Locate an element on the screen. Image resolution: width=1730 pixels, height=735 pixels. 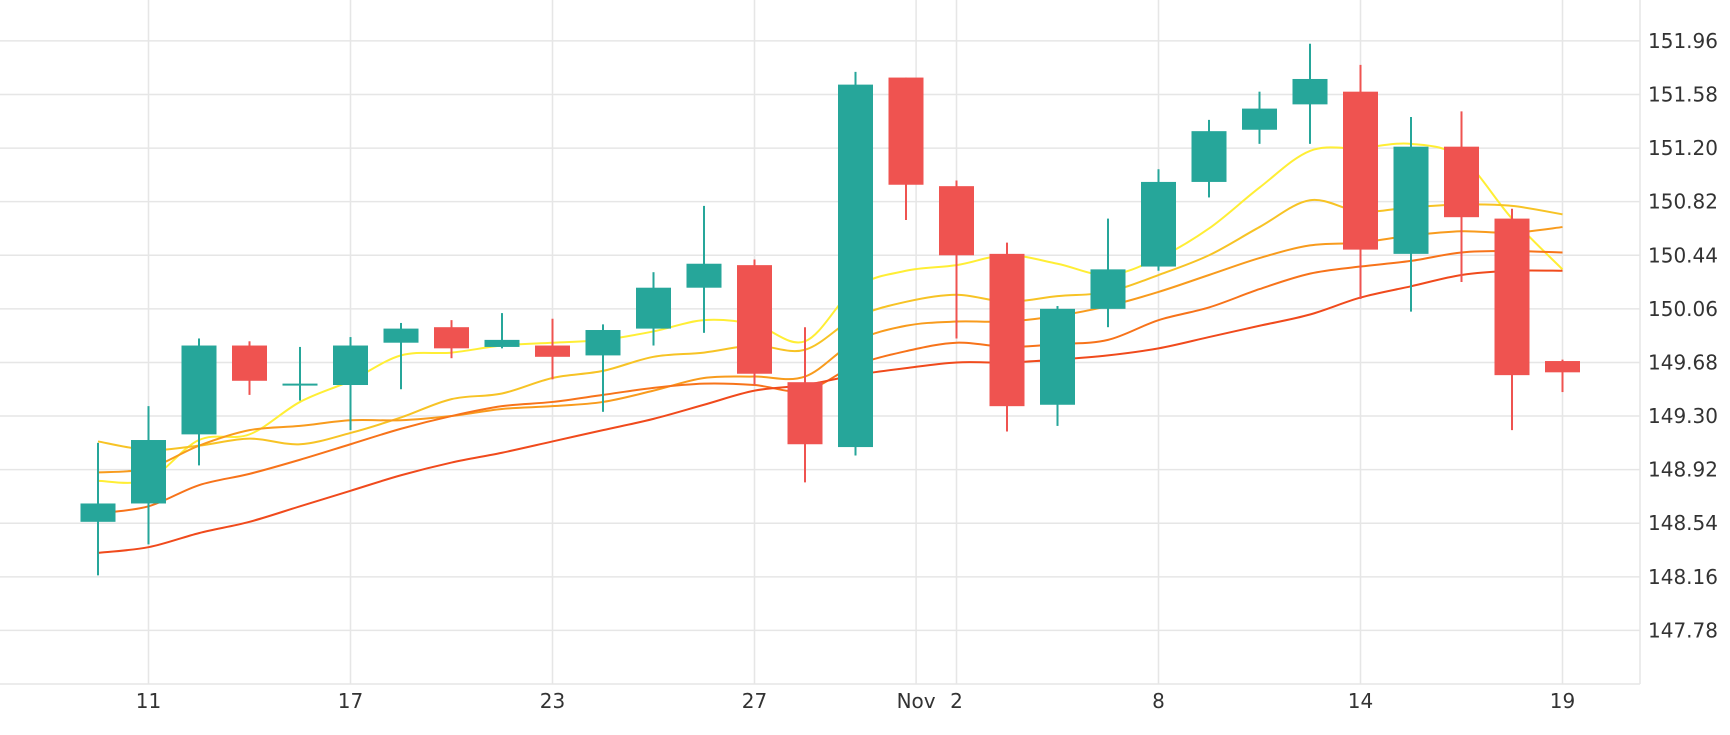
x-tick-label: 14 is located at coordinates (1360, 701).